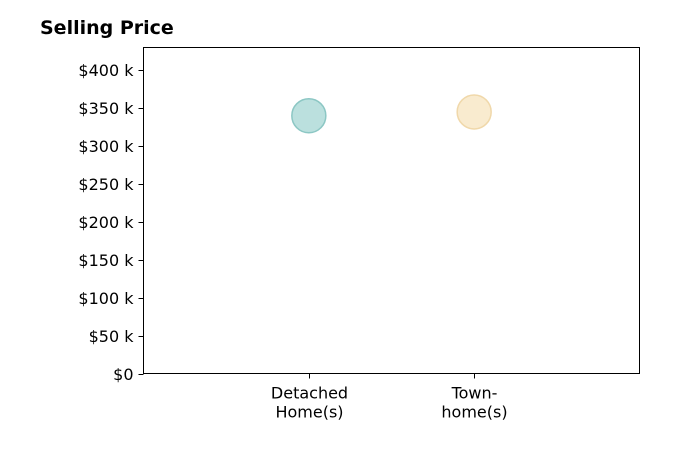 The height and width of the screenshot is (462, 679). What do you see at coordinates (106, 260) in the screenshot?
I see `y-tick-label: $150 k` at bounding box center [106, 260].